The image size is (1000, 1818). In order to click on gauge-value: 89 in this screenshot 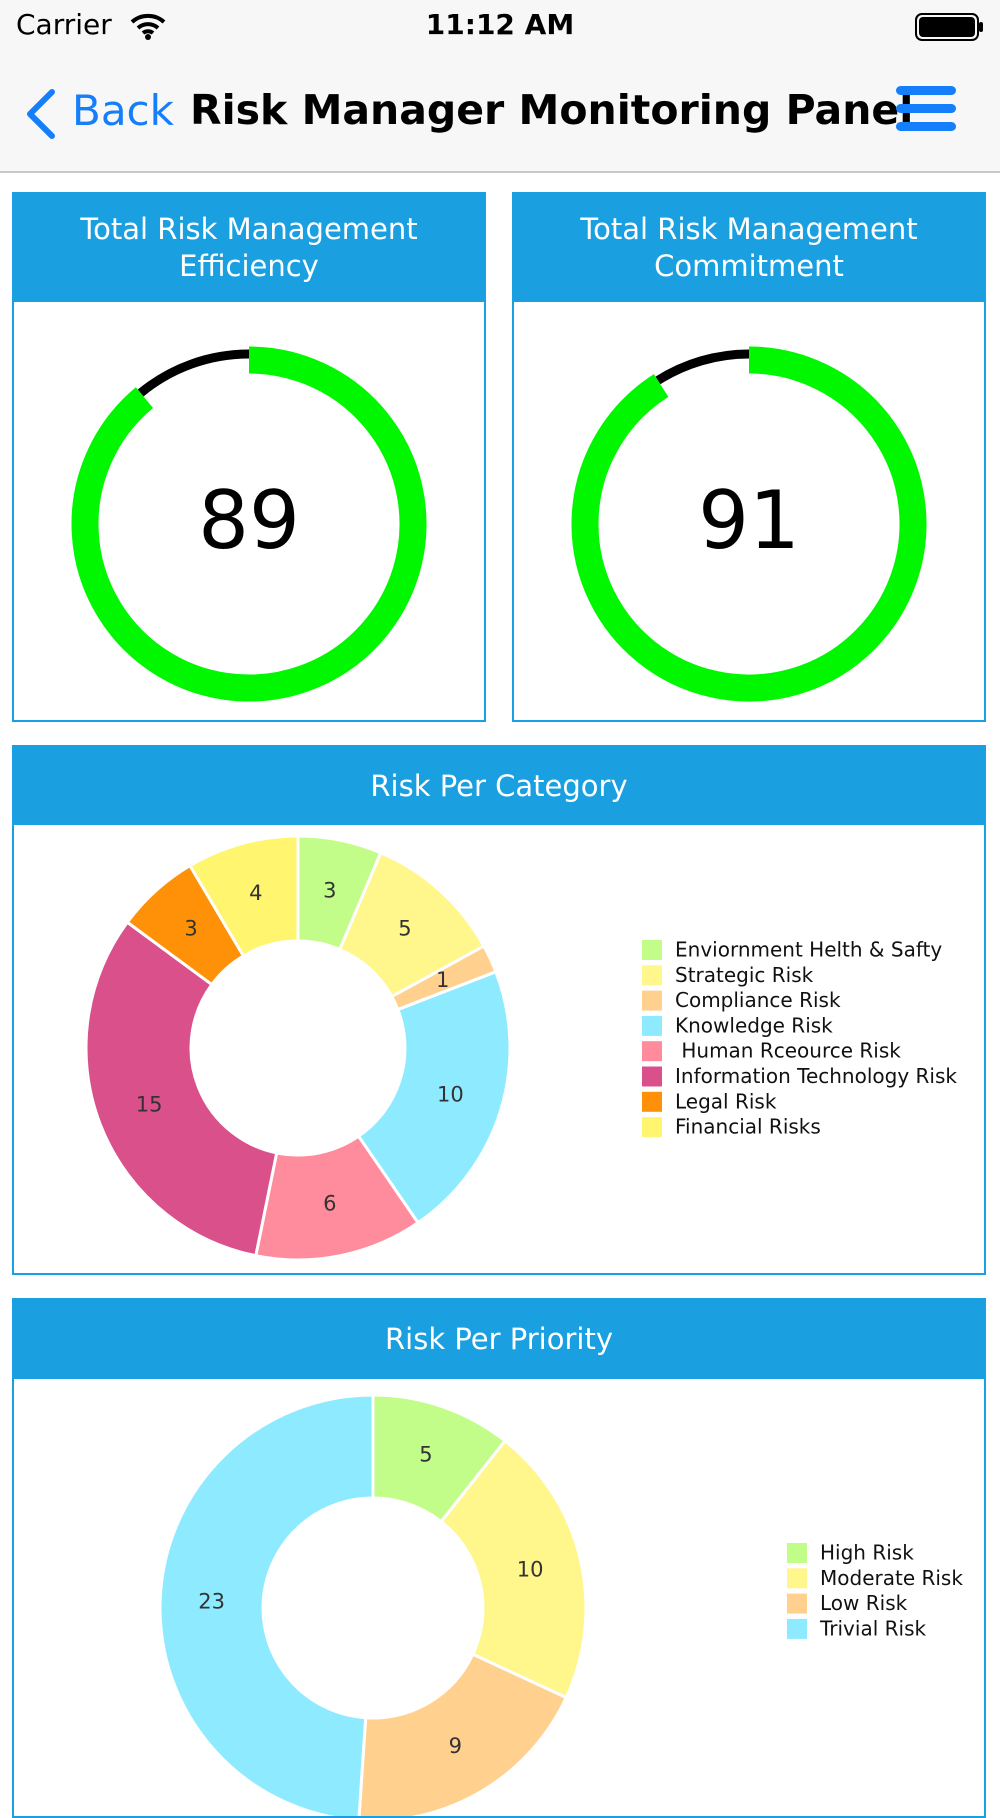, I will do `click(249, 520)`.